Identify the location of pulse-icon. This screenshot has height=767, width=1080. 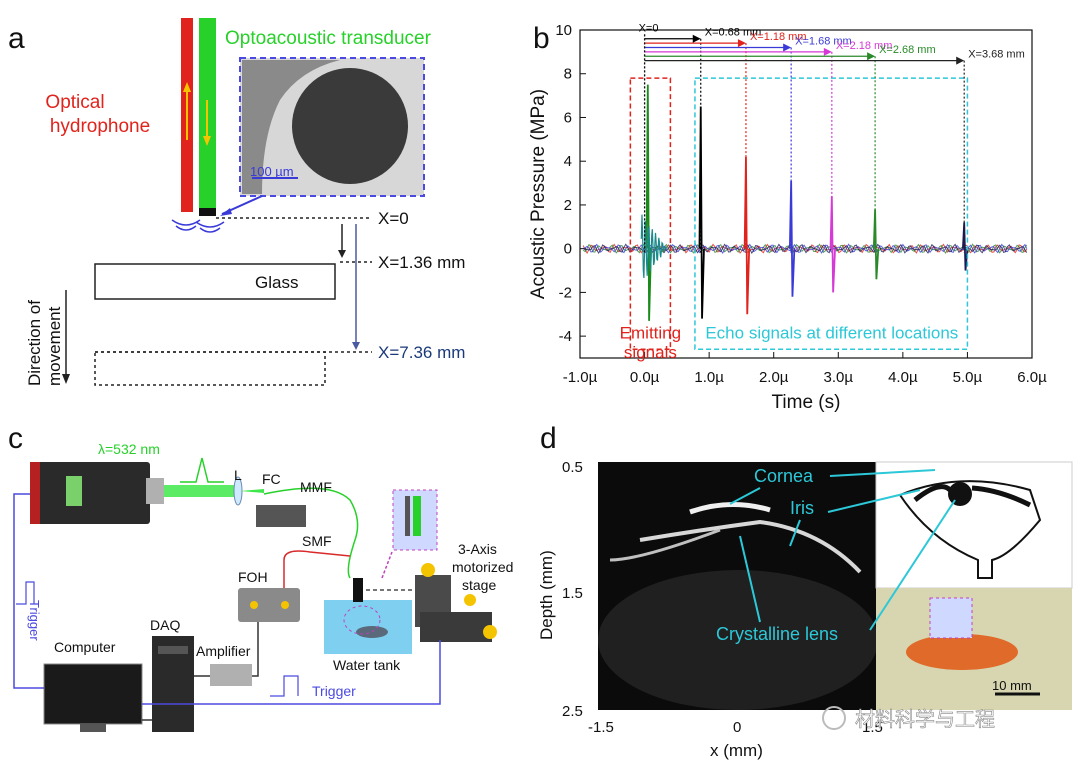
(202, 470).